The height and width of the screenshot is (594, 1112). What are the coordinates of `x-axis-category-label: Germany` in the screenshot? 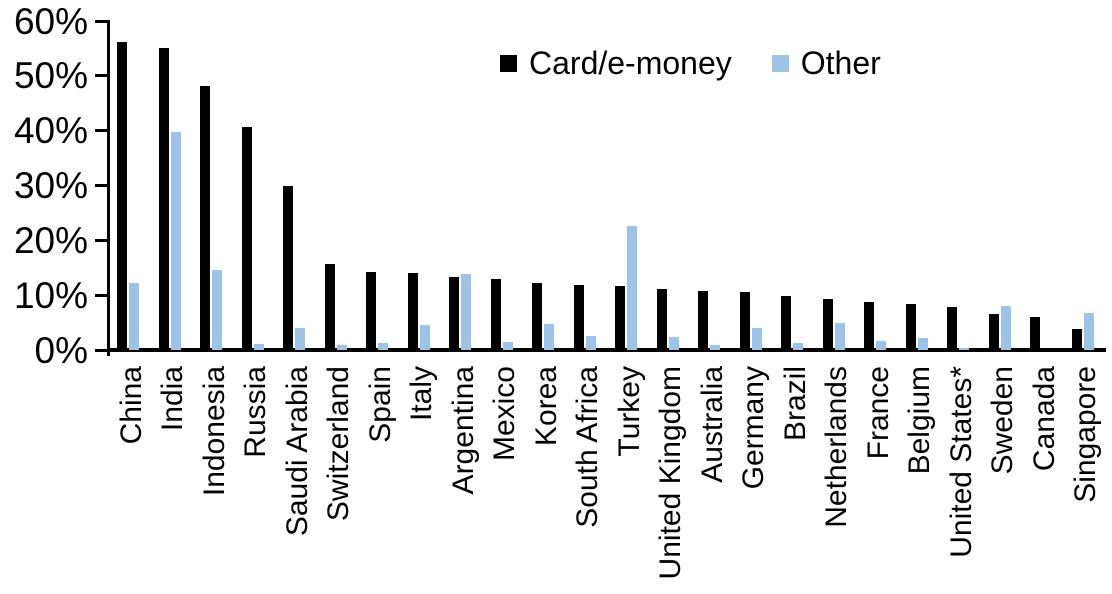 It's located at (754, 428).